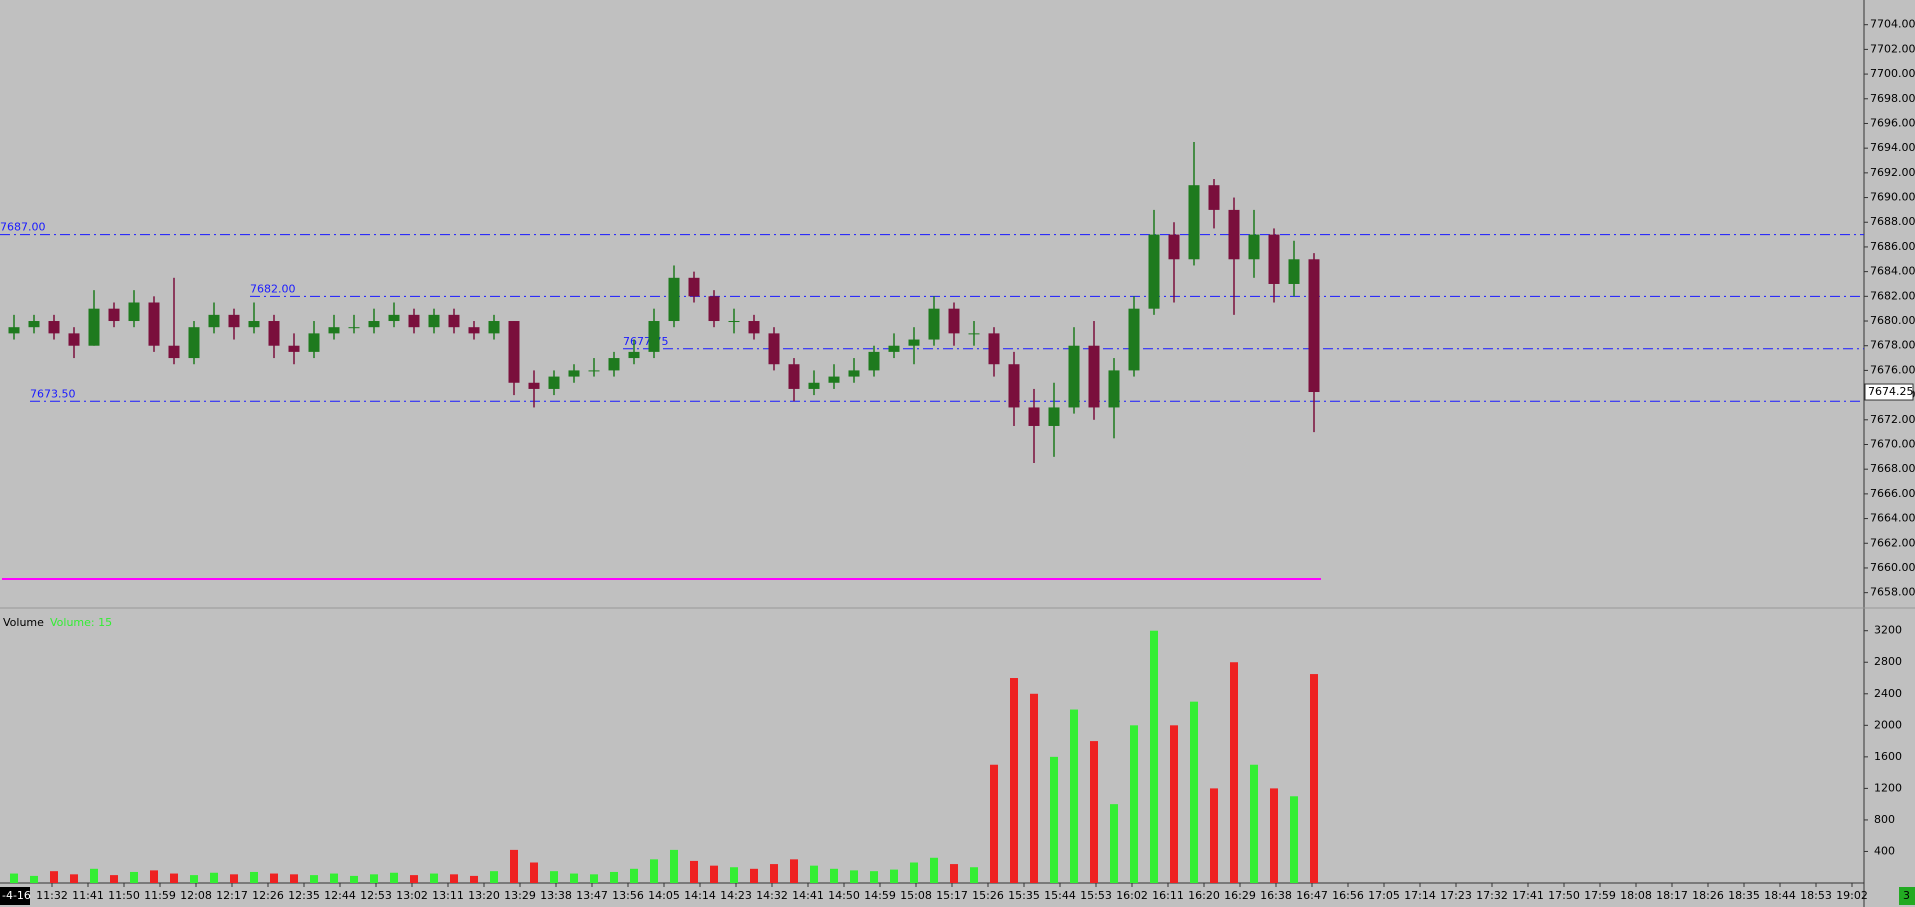  What do you see at coordinates (844, 895) in the screenshot?
I see `x-tick-label: 14:50` at bounding box center [844, 895].